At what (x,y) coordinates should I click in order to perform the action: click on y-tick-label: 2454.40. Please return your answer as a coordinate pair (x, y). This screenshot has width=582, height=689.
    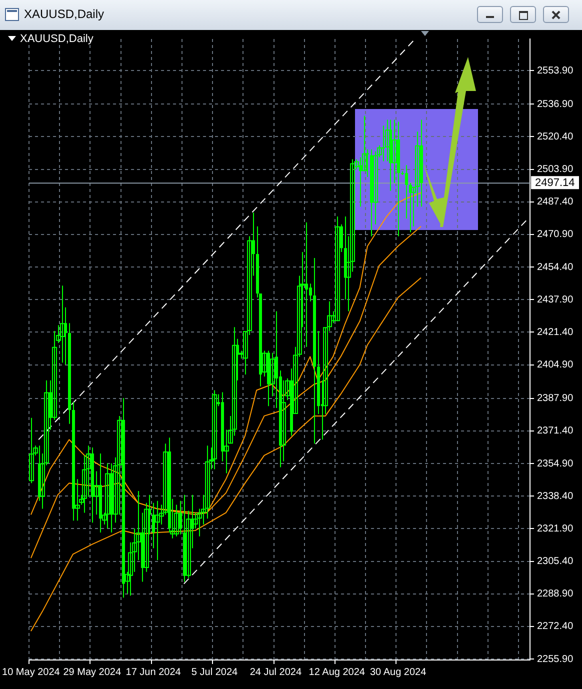
    Looking at the image, I should click on (555, 267).